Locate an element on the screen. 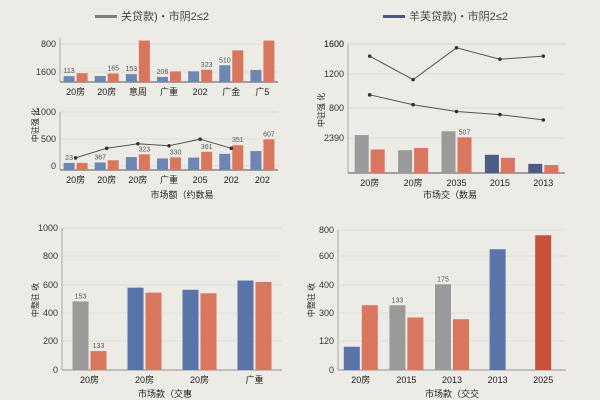 Image resolution: width=600 pixels, height=400 pixels. series-line is located at coordinates (153, 148).